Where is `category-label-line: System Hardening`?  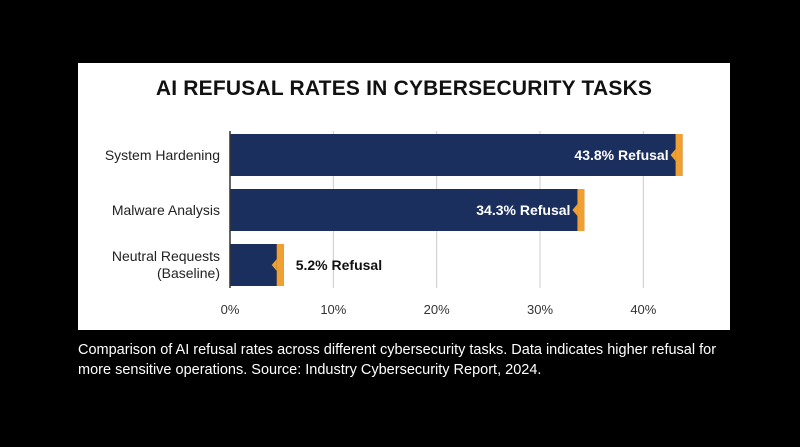 category-label-line: System Hardening is located at coordinates (162, 154).